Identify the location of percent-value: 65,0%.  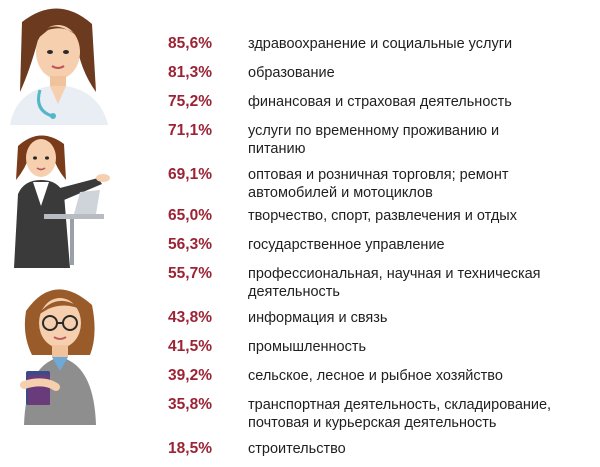
(190, 215).